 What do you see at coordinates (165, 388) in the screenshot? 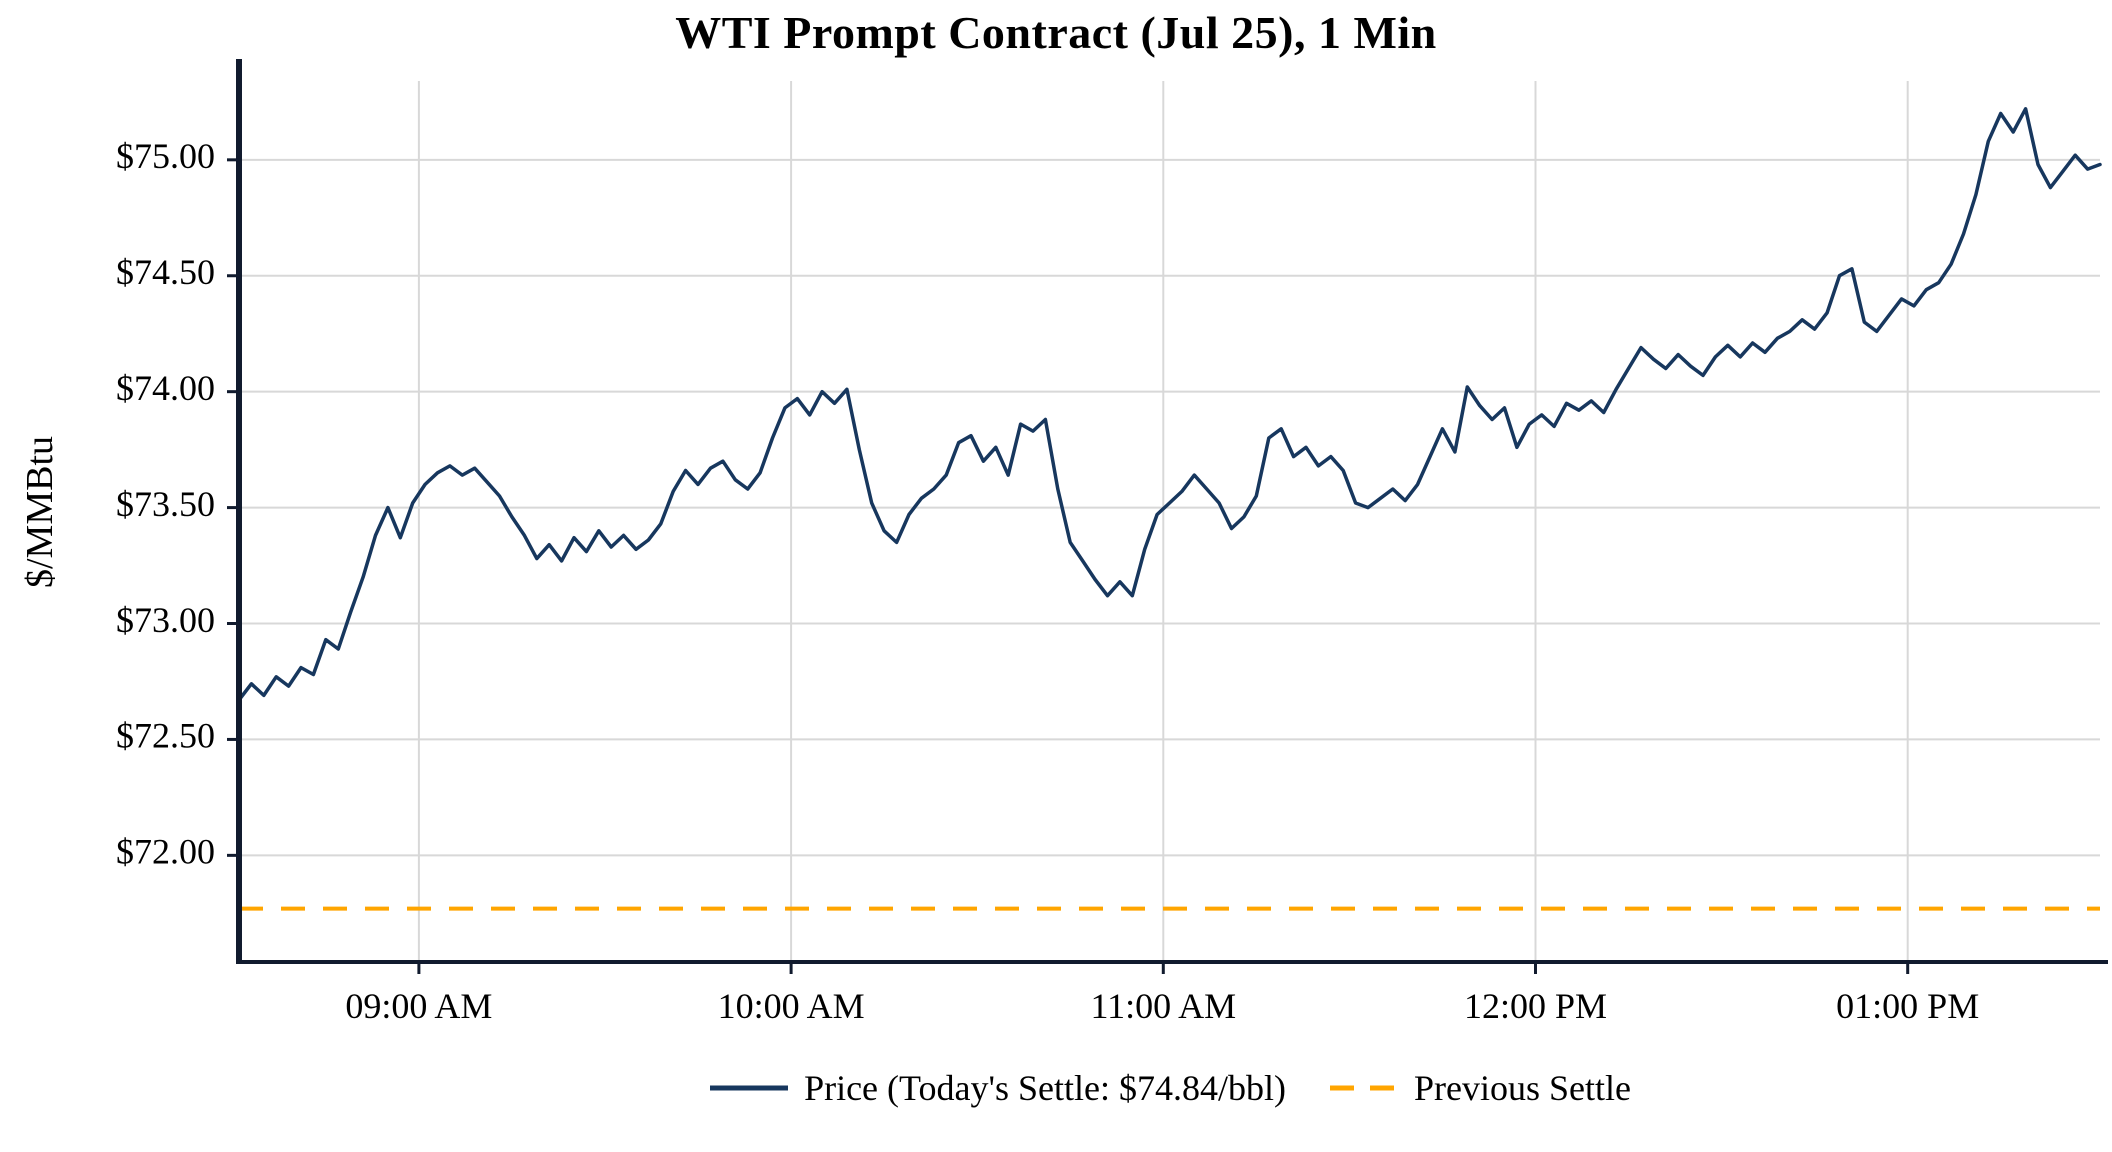
I see `y-tick-label: $74.00` at bounding box center [165, 388].